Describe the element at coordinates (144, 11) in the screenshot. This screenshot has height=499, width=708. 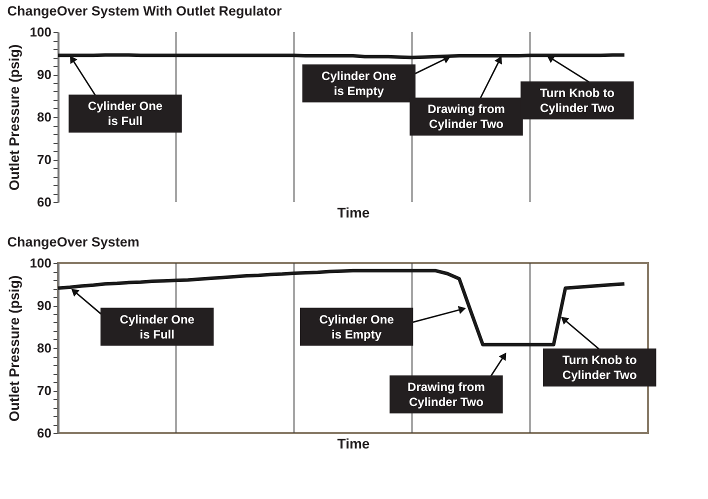
I see `chart-title: ChangeOver System With Outlet Regulator` at that location.